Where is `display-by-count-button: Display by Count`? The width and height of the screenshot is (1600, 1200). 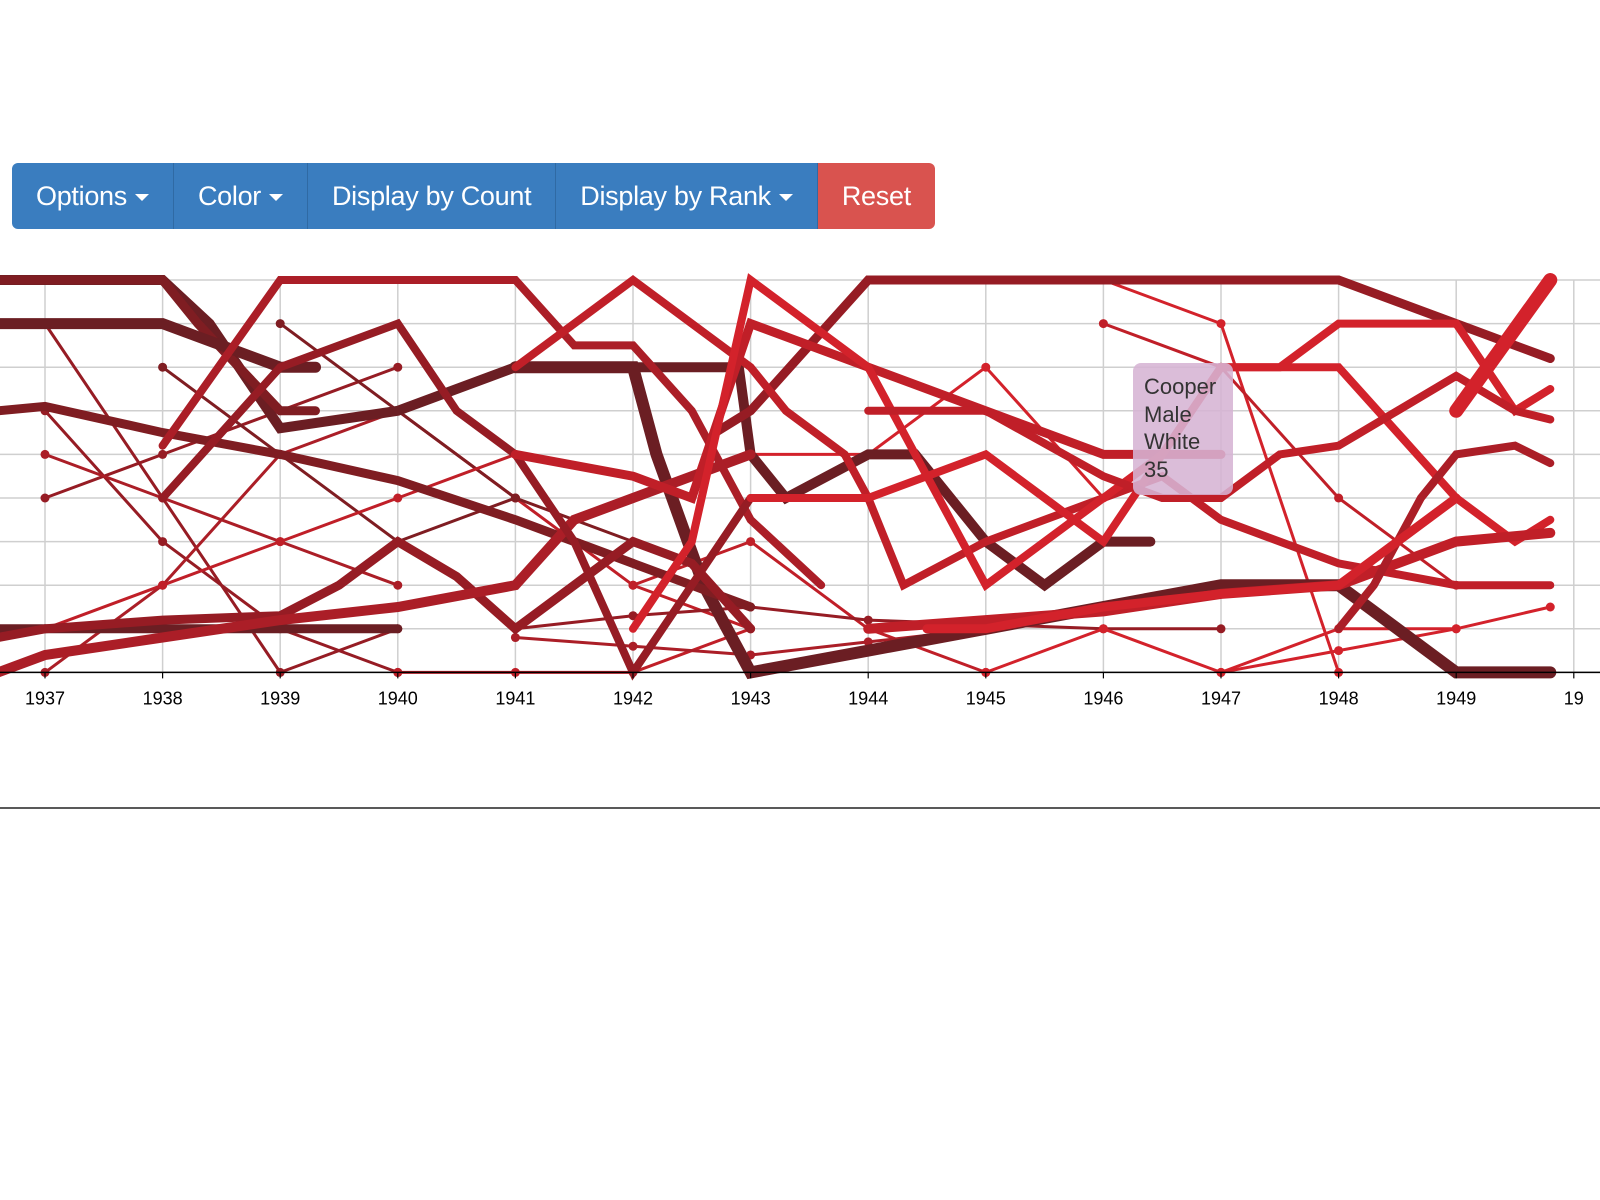 display-by-count-button: Display by Count is located at coordinates (432, 196).